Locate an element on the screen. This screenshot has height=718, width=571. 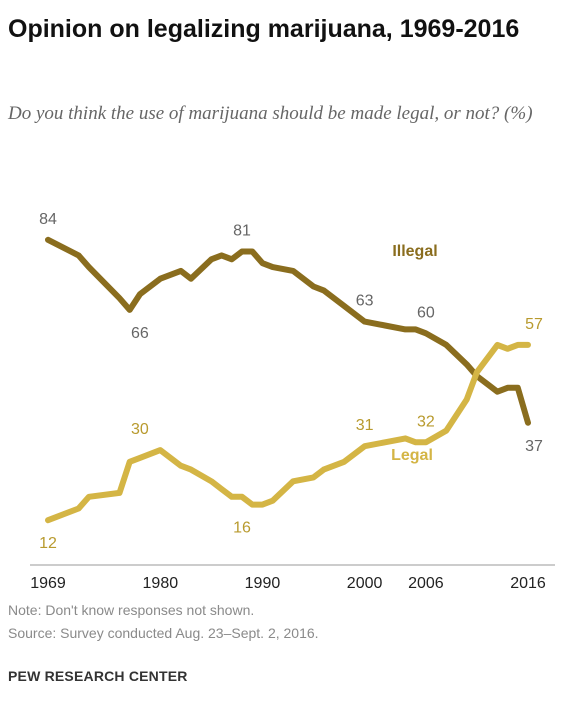
data-label-legal-2016: 57 is located at coordinates (534, 324).